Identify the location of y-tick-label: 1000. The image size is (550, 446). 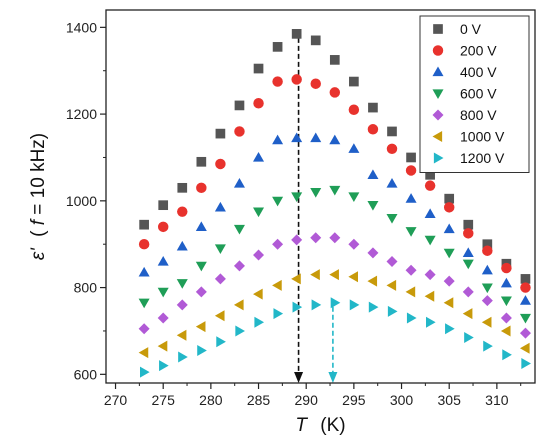
(81, 201).